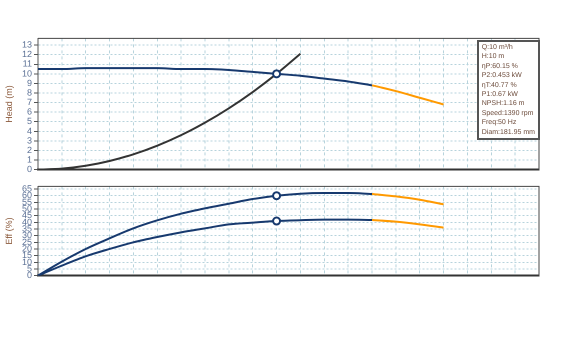 This screenshot has width=578, height=343. Describe the element at coordinates (29, 159) in the screenshot. I see `y-tick-label: 1` at that location.